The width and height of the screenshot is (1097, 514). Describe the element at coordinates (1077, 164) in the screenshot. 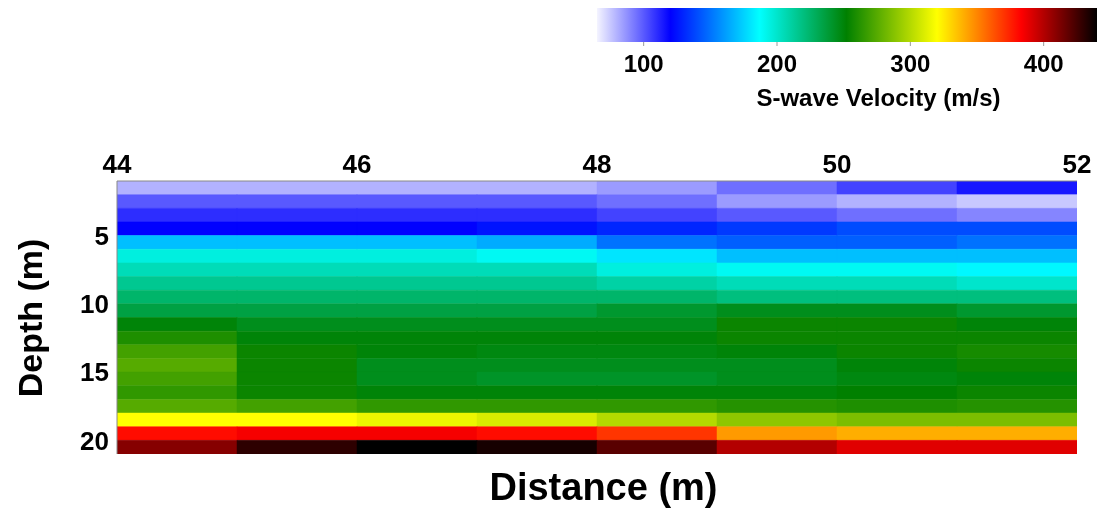

I see `x-tick-label: 52` at that location.